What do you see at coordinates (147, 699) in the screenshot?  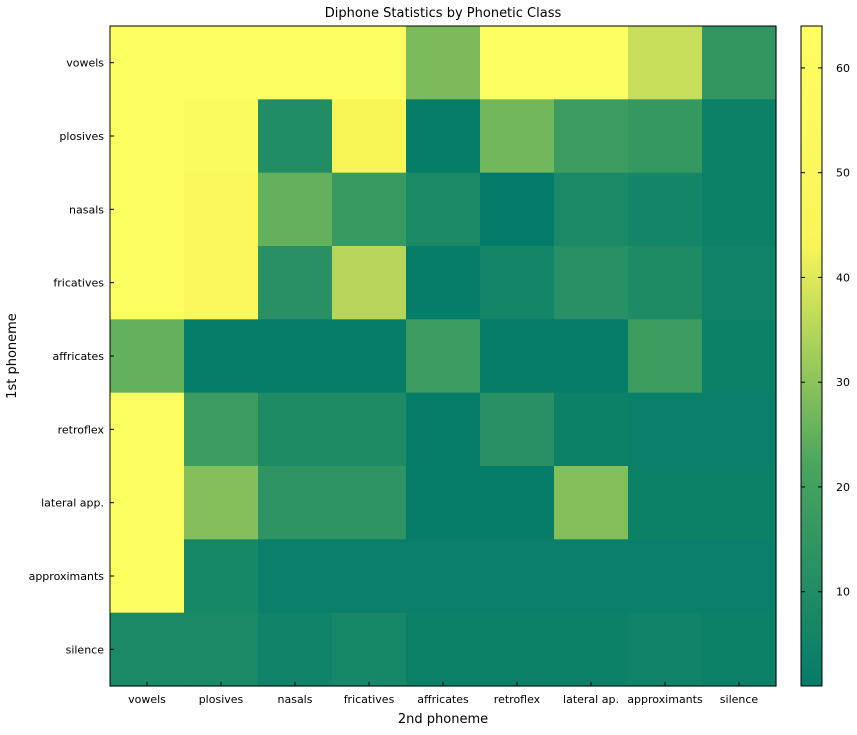 I see `x-tick-label: vowels` at bounding box center [147, 699].